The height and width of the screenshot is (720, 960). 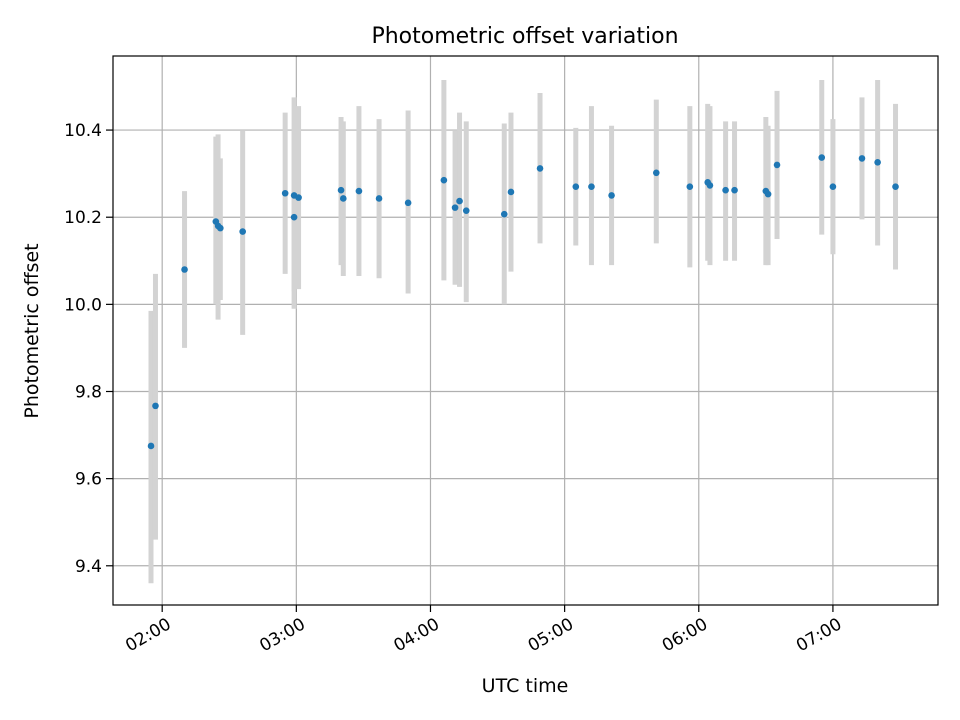 I want to click on y-axis-label: Photometric offset, so click(x=32, y=330).